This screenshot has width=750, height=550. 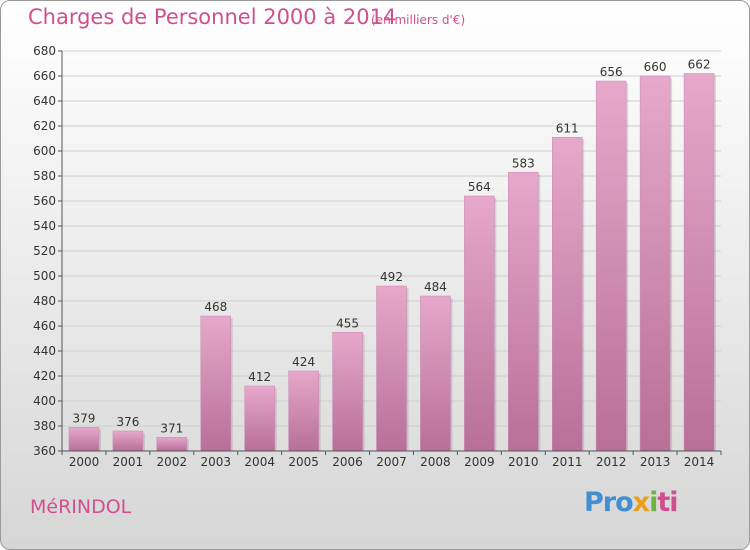 I want to click on y-tick-label: 400, so click(x=44, y=401).